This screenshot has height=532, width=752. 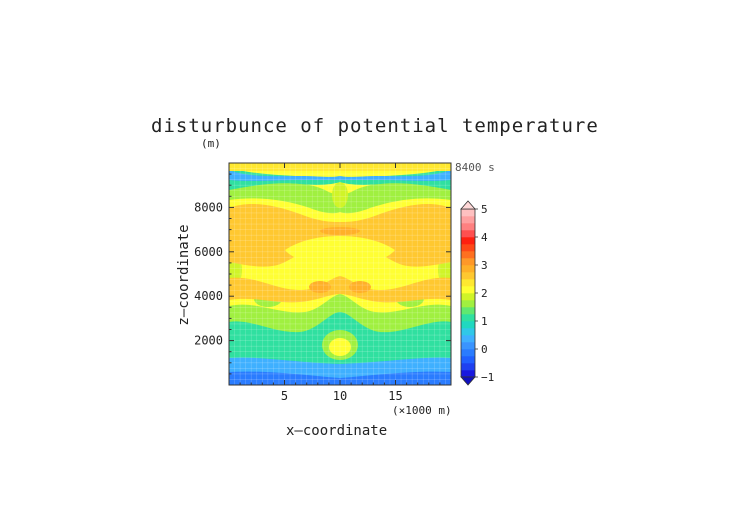 I want to click on colorbar-label: 1, so click(x=484, y=321).